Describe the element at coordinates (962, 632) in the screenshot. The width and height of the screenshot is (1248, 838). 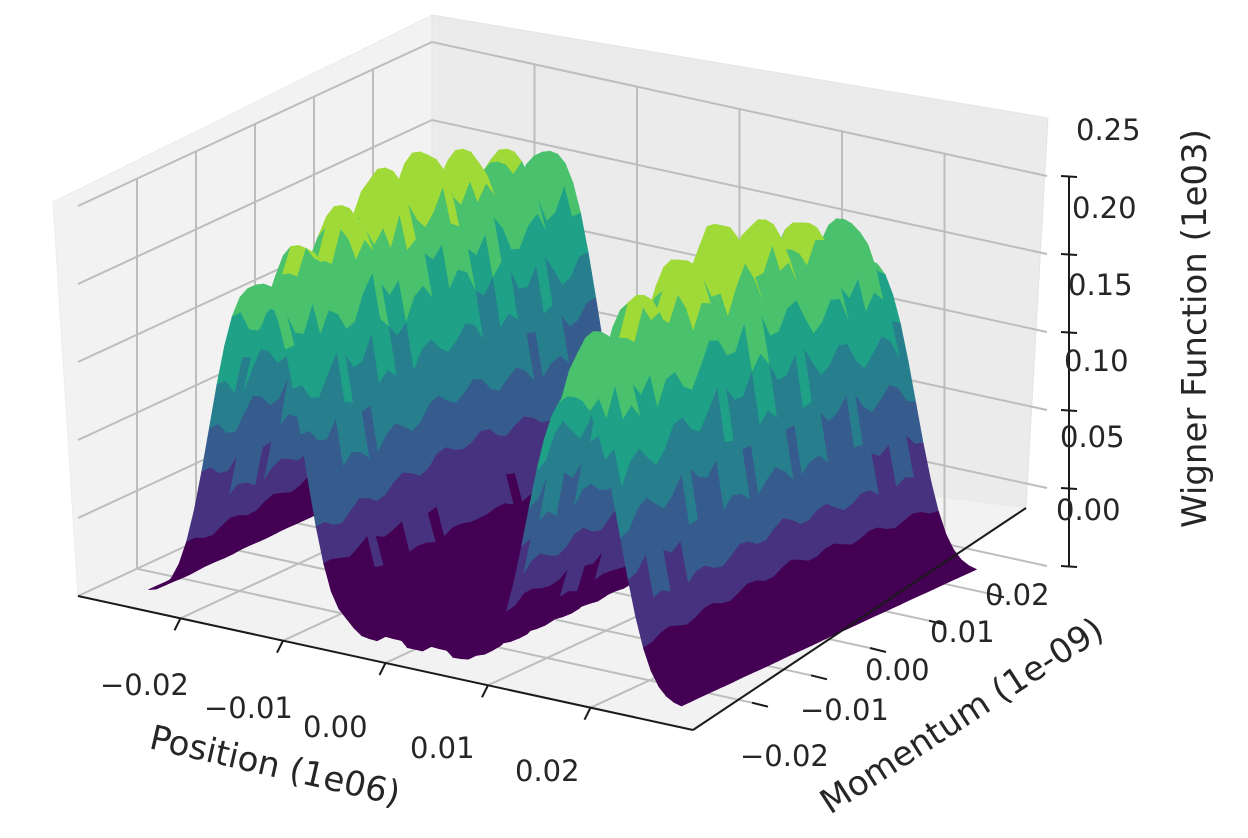
I see `y-tick-label: 0.01` at that location.